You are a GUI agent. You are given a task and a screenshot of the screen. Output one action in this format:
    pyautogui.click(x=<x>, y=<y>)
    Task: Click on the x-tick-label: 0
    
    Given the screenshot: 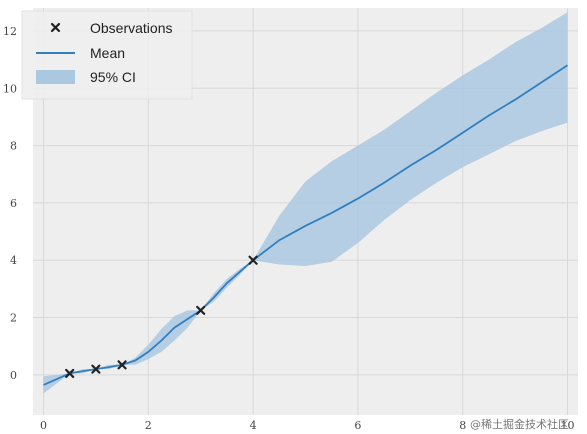 What is the action you would take?
    pyautogui.click(x=43, y=425)
    